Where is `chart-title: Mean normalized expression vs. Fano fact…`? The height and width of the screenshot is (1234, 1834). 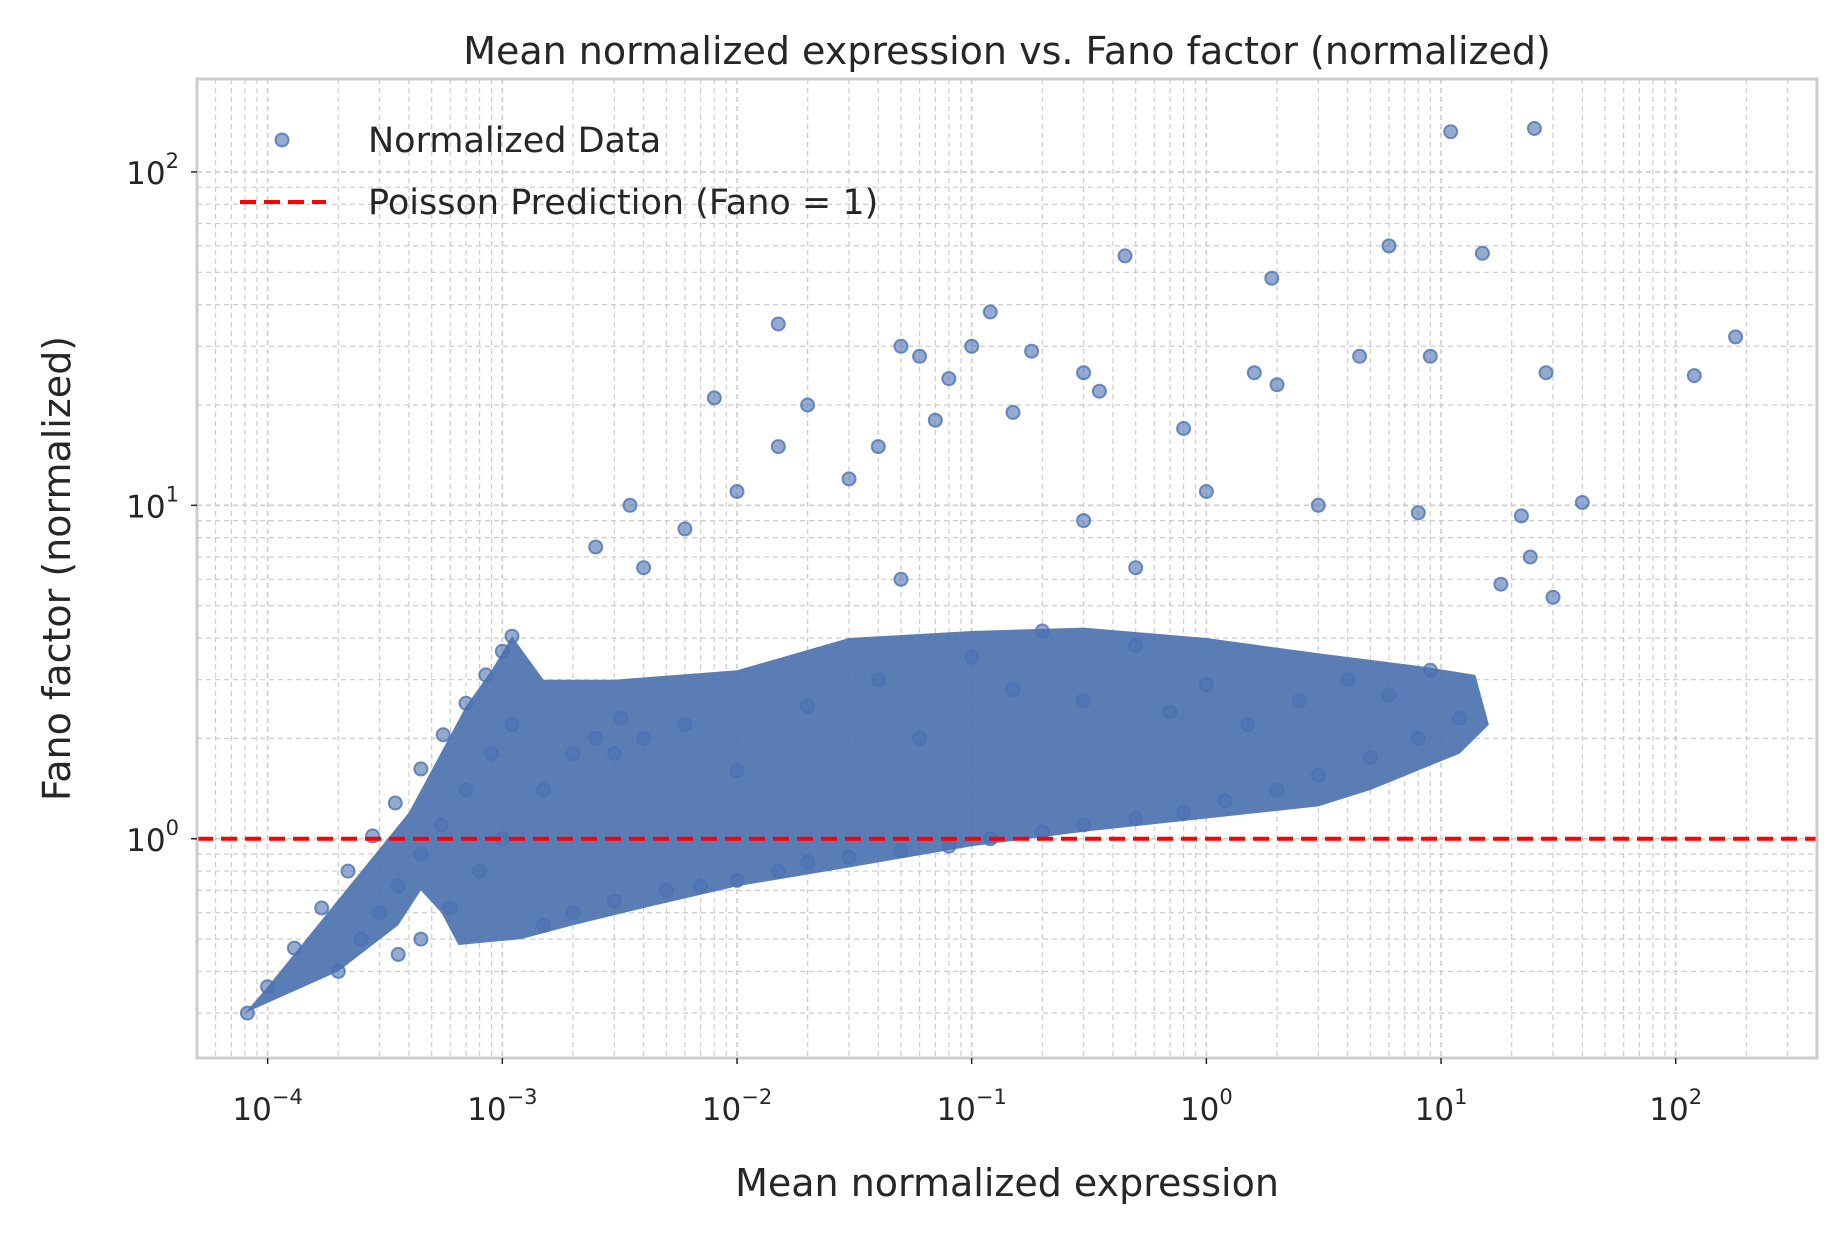 chart-title: Mean normalized expression vs. Fano fact… is located at coordinates (1007, 51).